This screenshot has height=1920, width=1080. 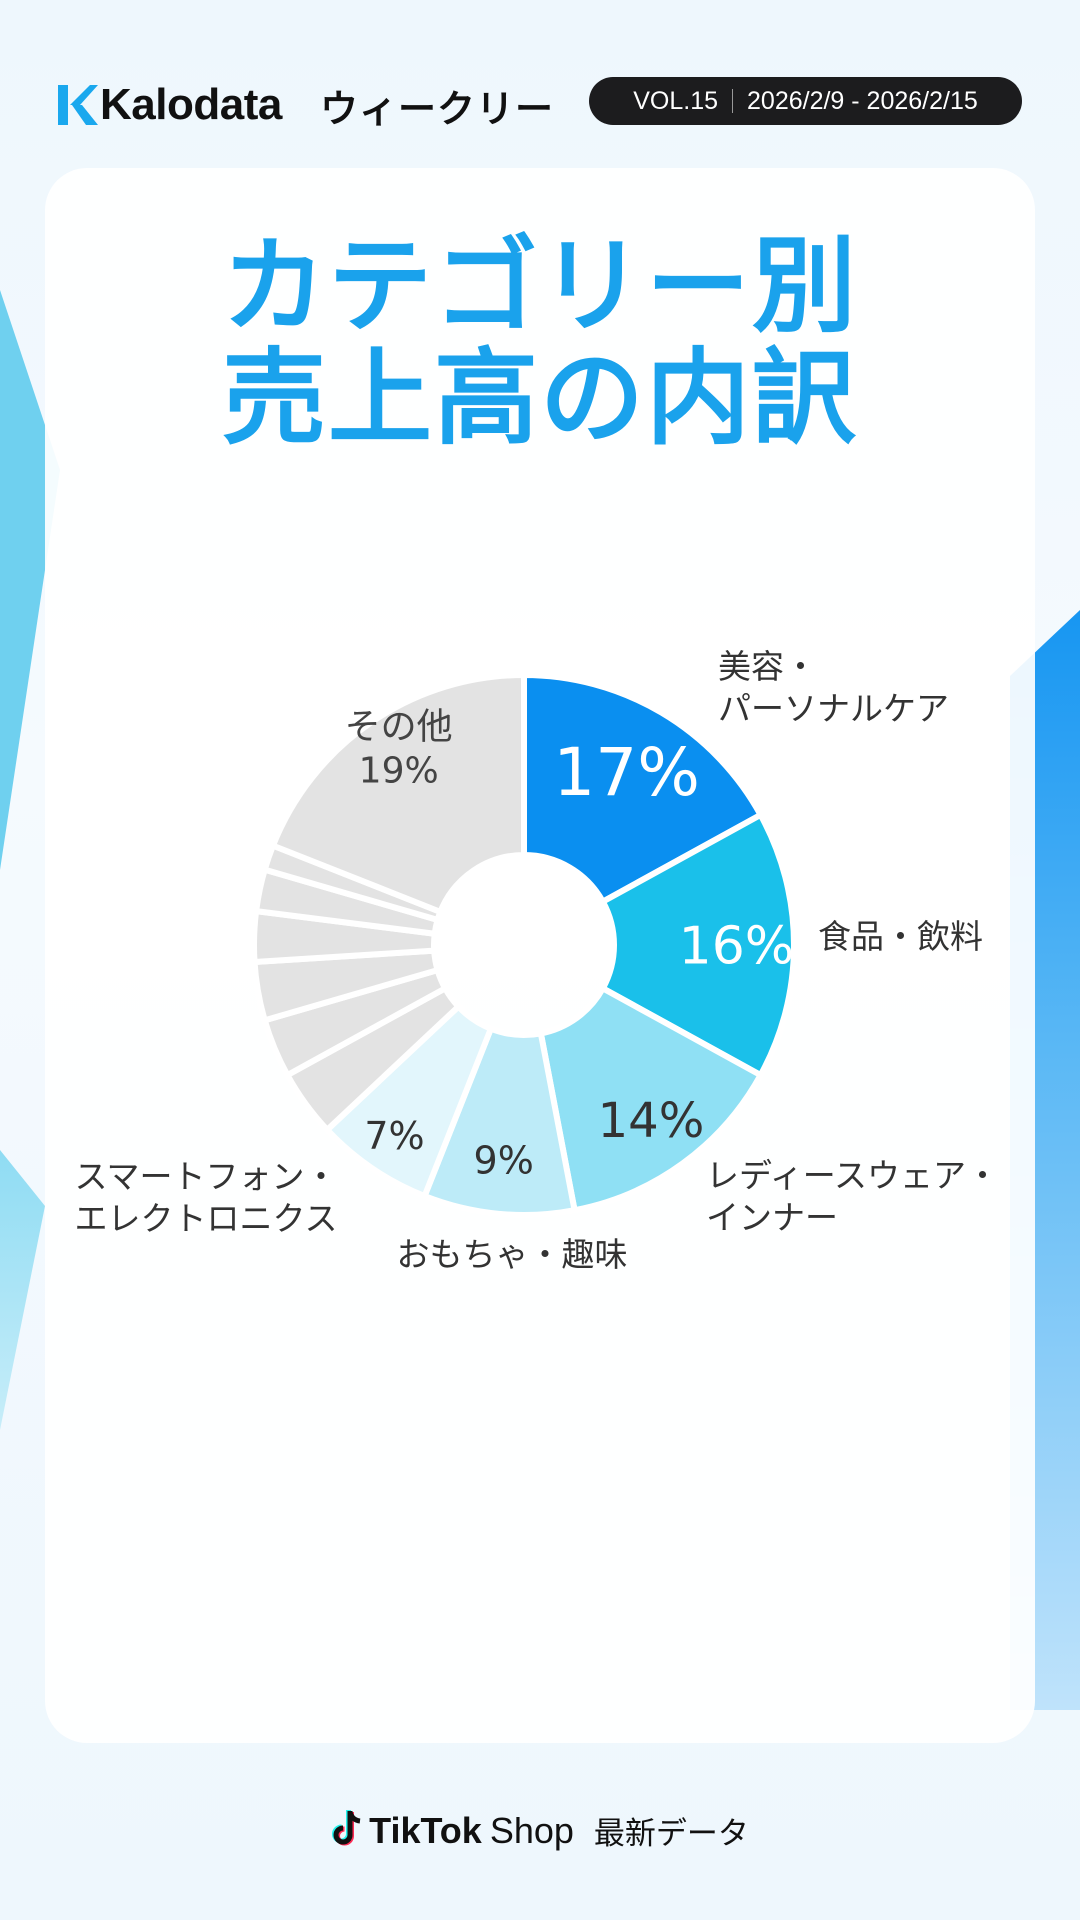 What do you see at coordinates (737, 947) in the screenshot?
I see `slice-value-label-2: 16%` at bounding box center [737, 947].